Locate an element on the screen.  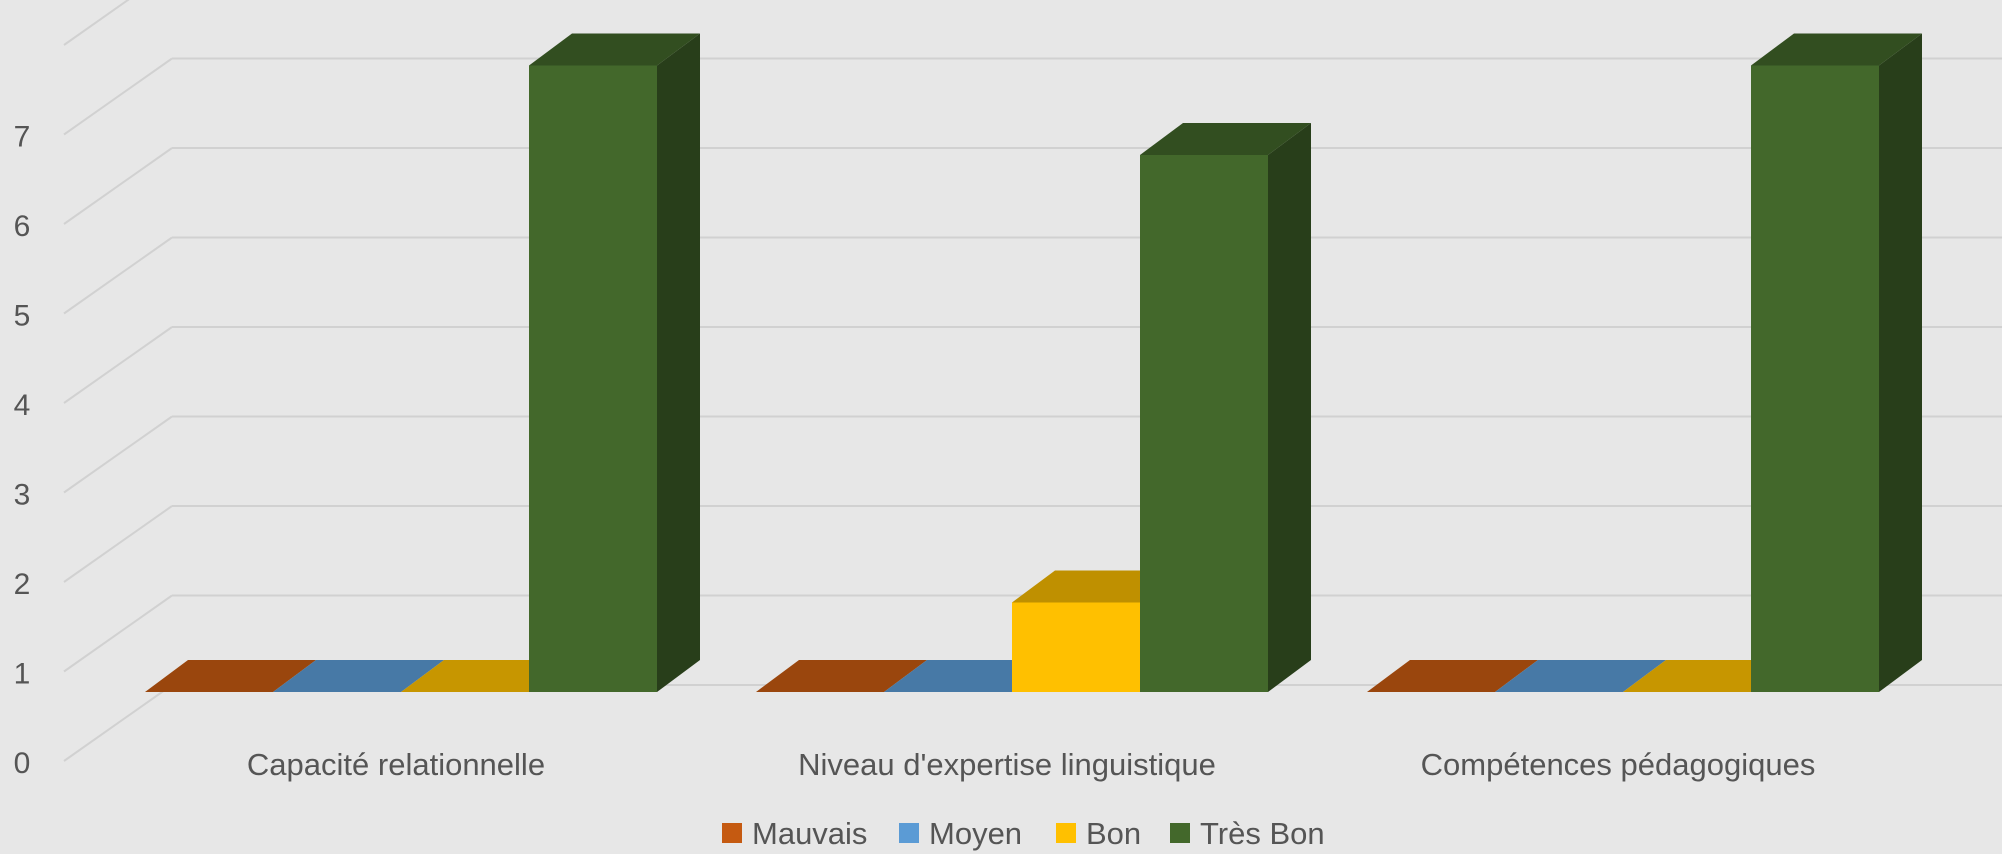
category-label: Capacité relationnelle is located at coordinates (396, 764).